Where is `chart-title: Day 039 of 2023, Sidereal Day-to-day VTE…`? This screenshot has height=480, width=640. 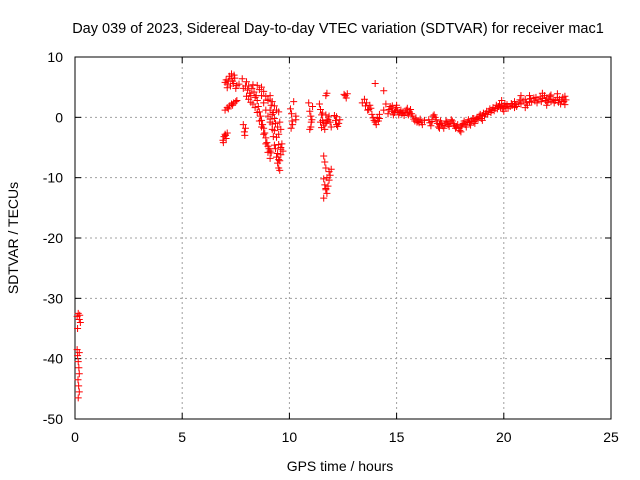 chart-title: Day 039 of 2023, Sidereal Day-to-day VTE… is located at coordinates (338, 29).